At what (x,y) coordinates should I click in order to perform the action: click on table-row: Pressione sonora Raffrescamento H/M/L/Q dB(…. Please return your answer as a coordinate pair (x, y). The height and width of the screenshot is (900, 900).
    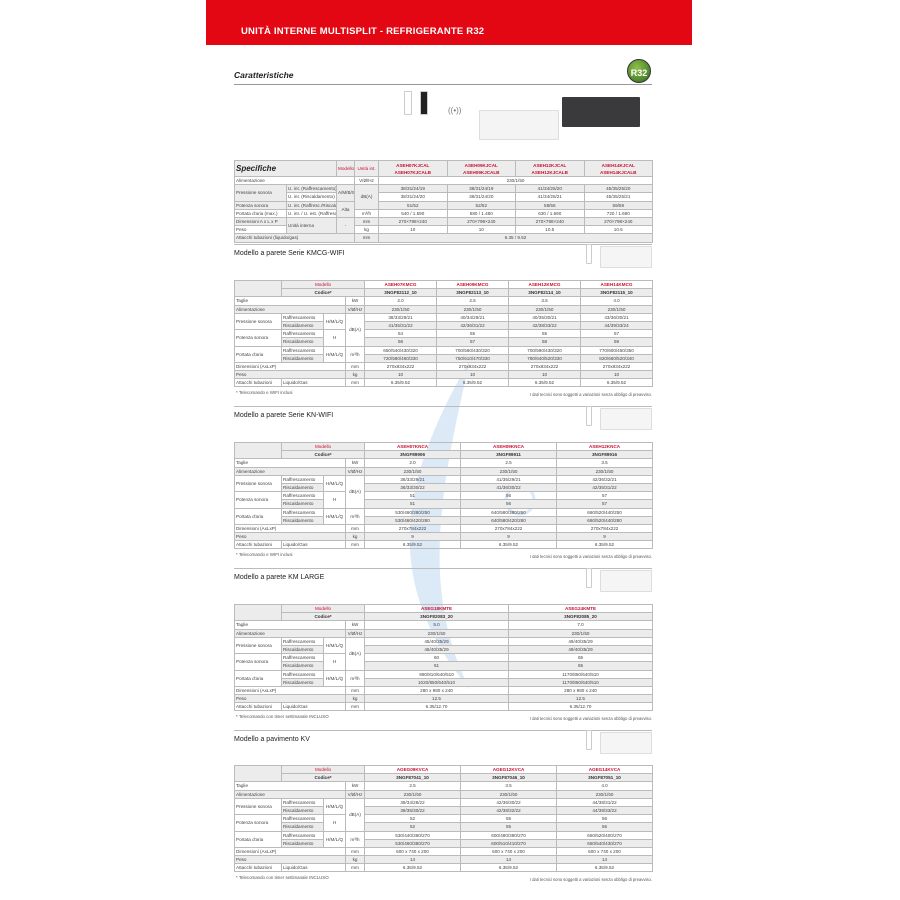
    Looking at the image, I should click on (444, 653).